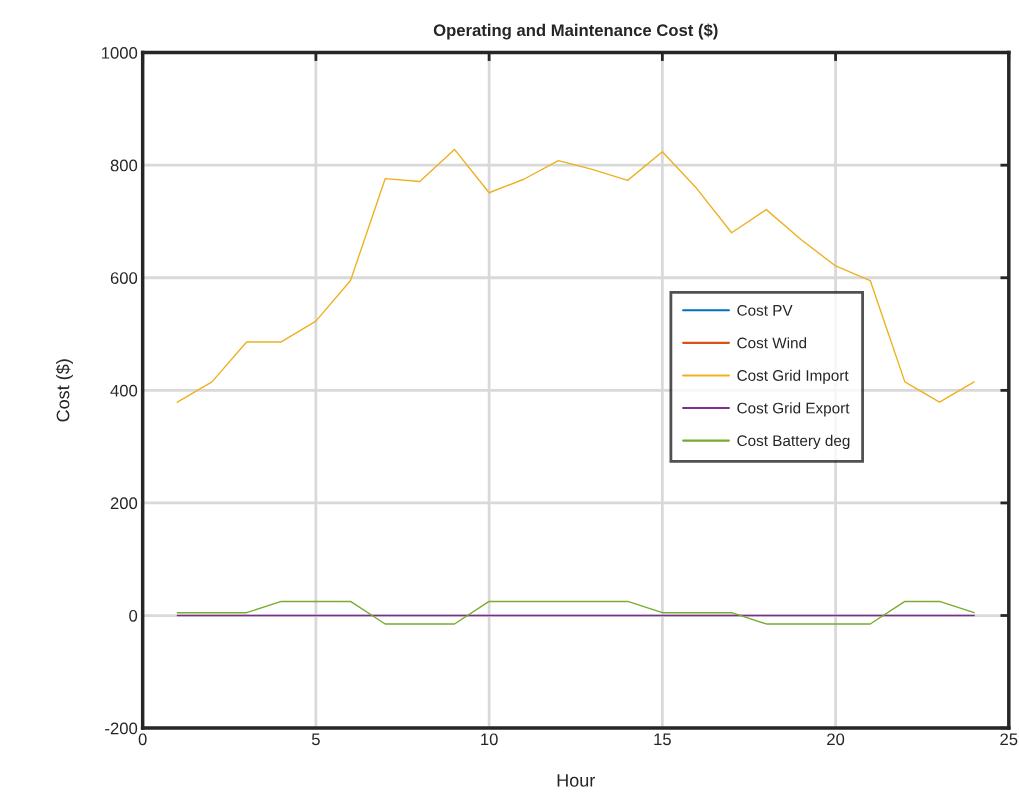 This screenshot has width=1019, height=809. Describe the element at coordinates (315, 739) in the screenshot. I see `x-tick-label: 5` at that location.